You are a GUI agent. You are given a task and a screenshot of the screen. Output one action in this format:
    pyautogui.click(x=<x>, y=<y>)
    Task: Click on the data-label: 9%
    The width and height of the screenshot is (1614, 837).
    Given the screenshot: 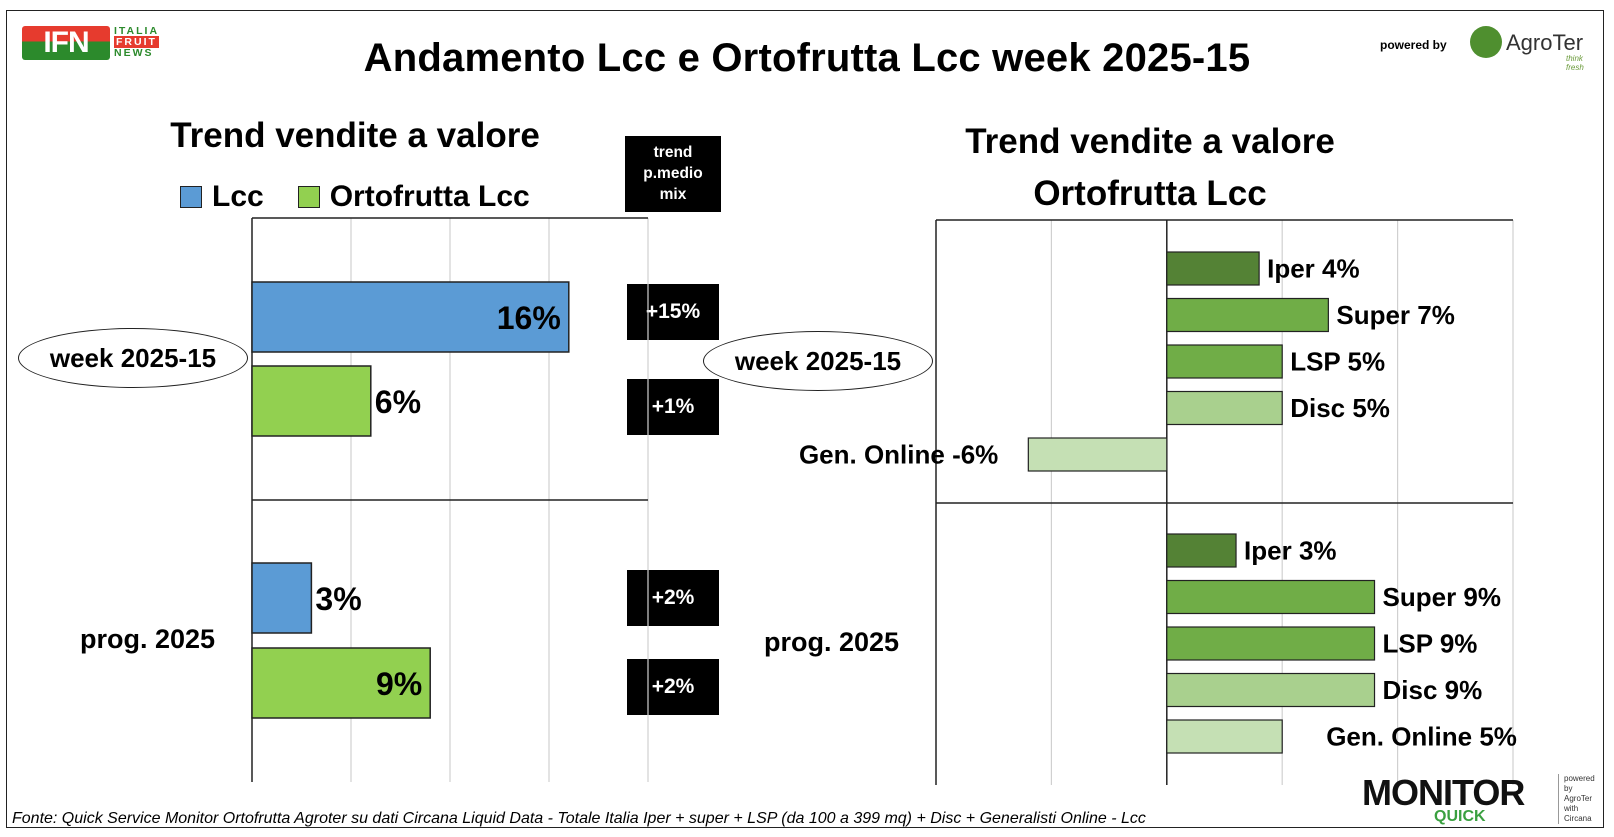 What is the action you would take?
    pyautogui.click(x=399, y=684)
    